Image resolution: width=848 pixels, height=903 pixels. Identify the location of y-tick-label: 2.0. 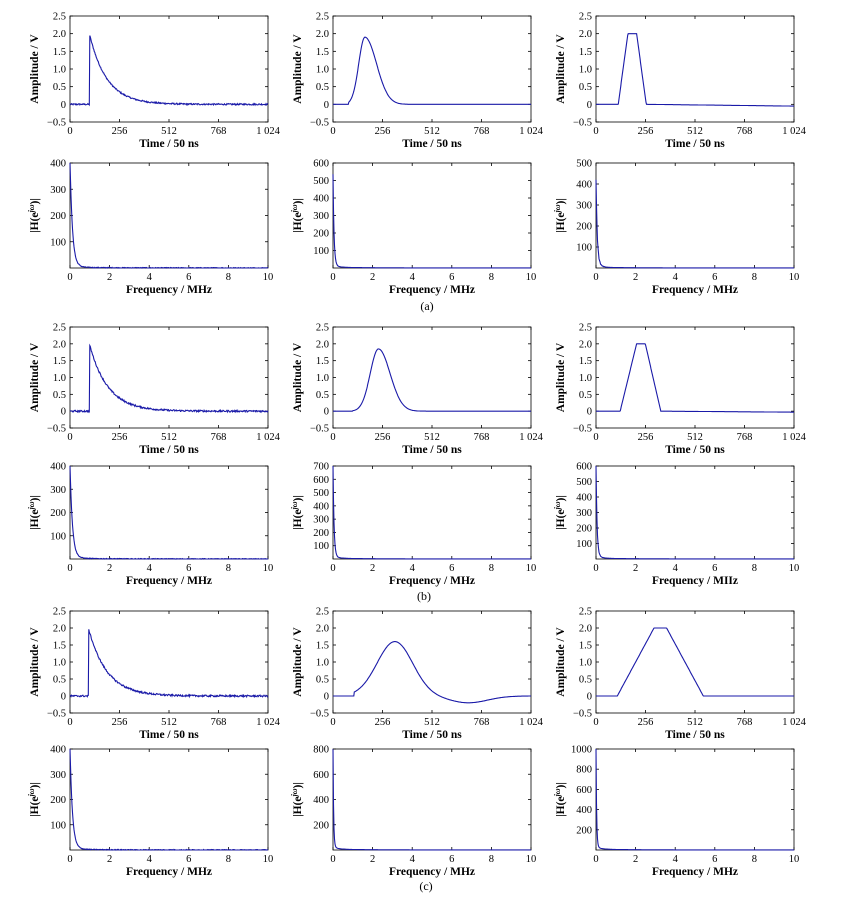
(59, 344).